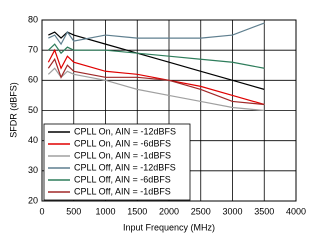 This screenshot has height=248, width=322. What do you see at coordinates (41, 211) in the screenshot?
I see `x-tick-label: 0` at bounding box center [41, 211].